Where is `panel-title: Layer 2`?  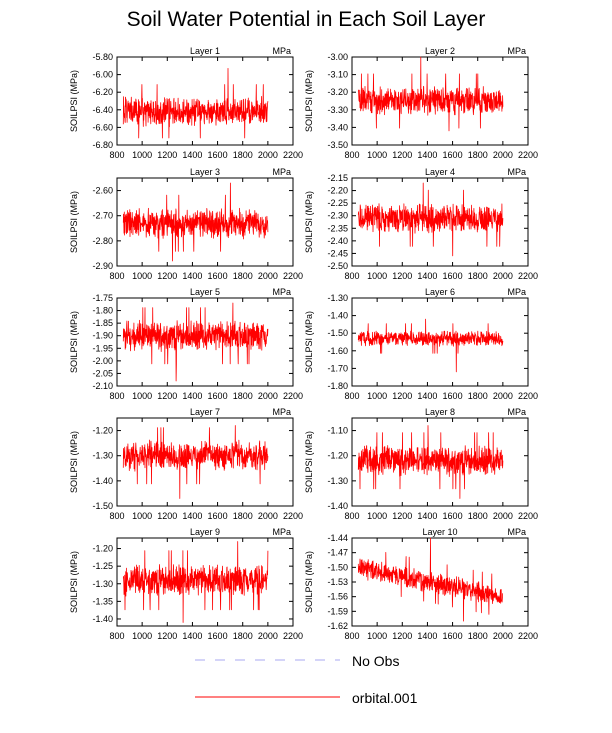 panel-title: Layer 2 is located at coordinates (440, 51).